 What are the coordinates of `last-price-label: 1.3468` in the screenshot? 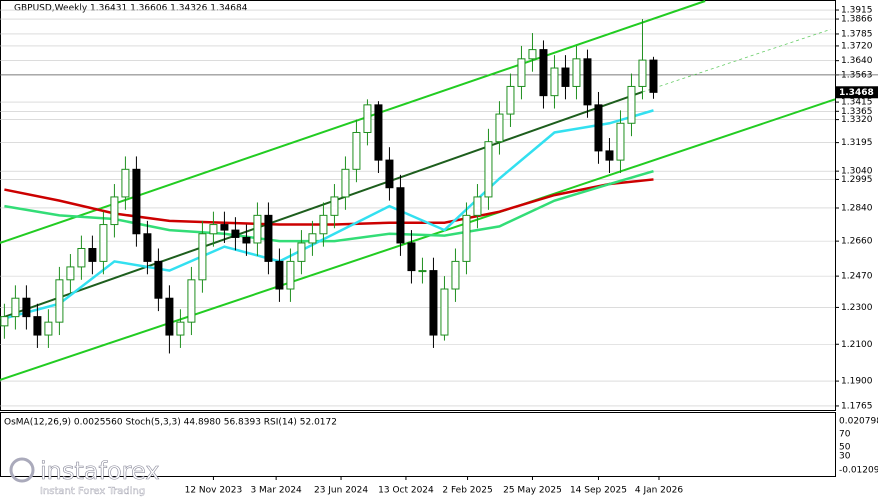 It's located at (856, 93).